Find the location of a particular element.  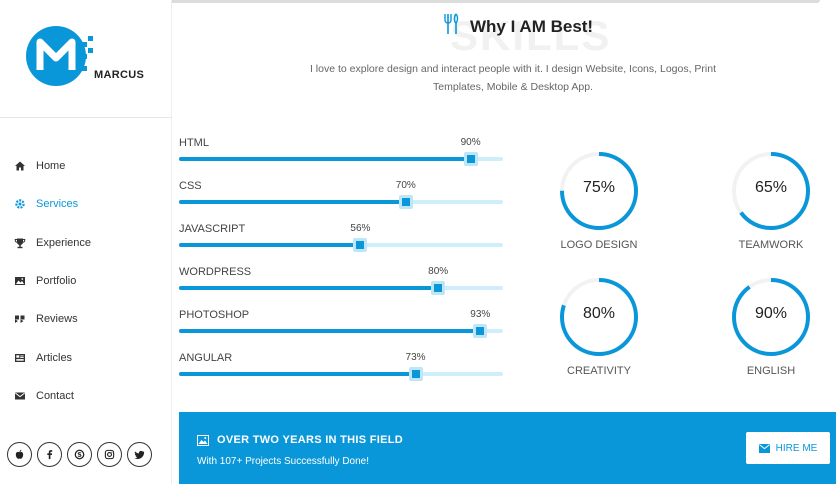

circle-label: CREATIVITY is located at coordinates (599, 371).